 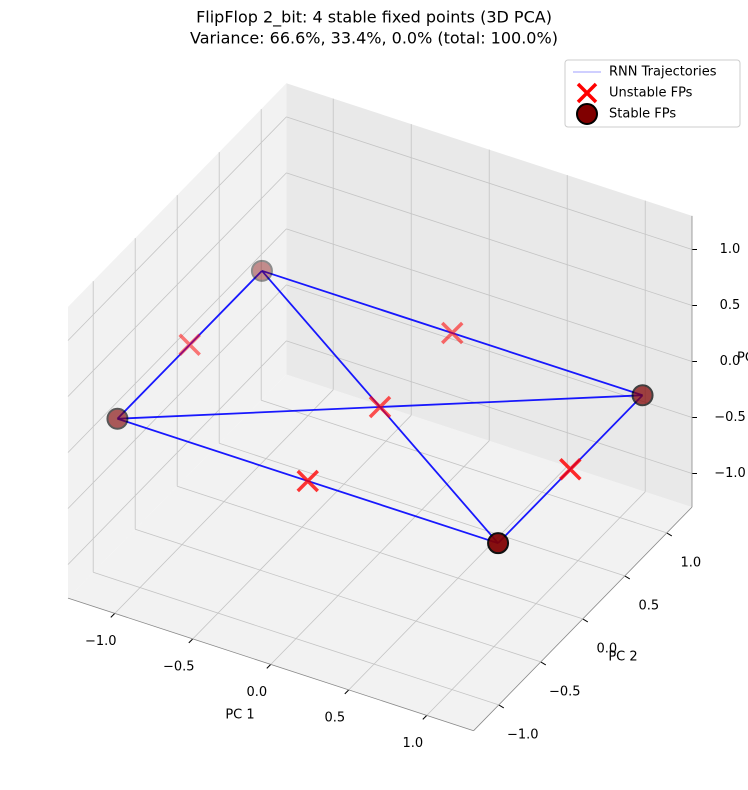 What do you see at coordinates (730, 305) in the screenshot?
I see `z-tick-label: 0.5` at bounding box center [730, 305].